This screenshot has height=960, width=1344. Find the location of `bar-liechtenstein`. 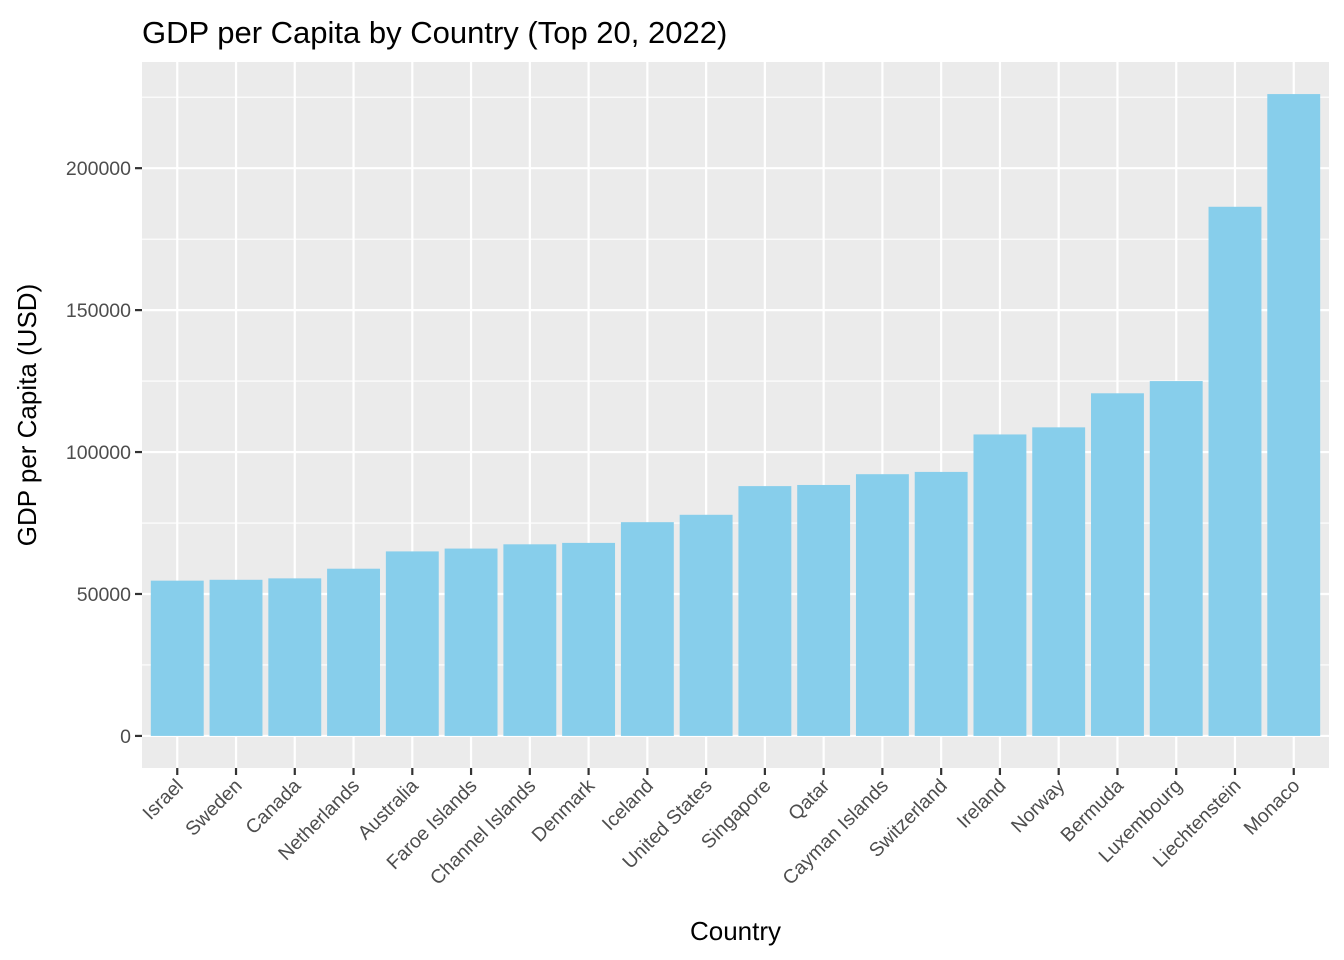

bar-liechtenstein is located at coordinates (1235, 471).